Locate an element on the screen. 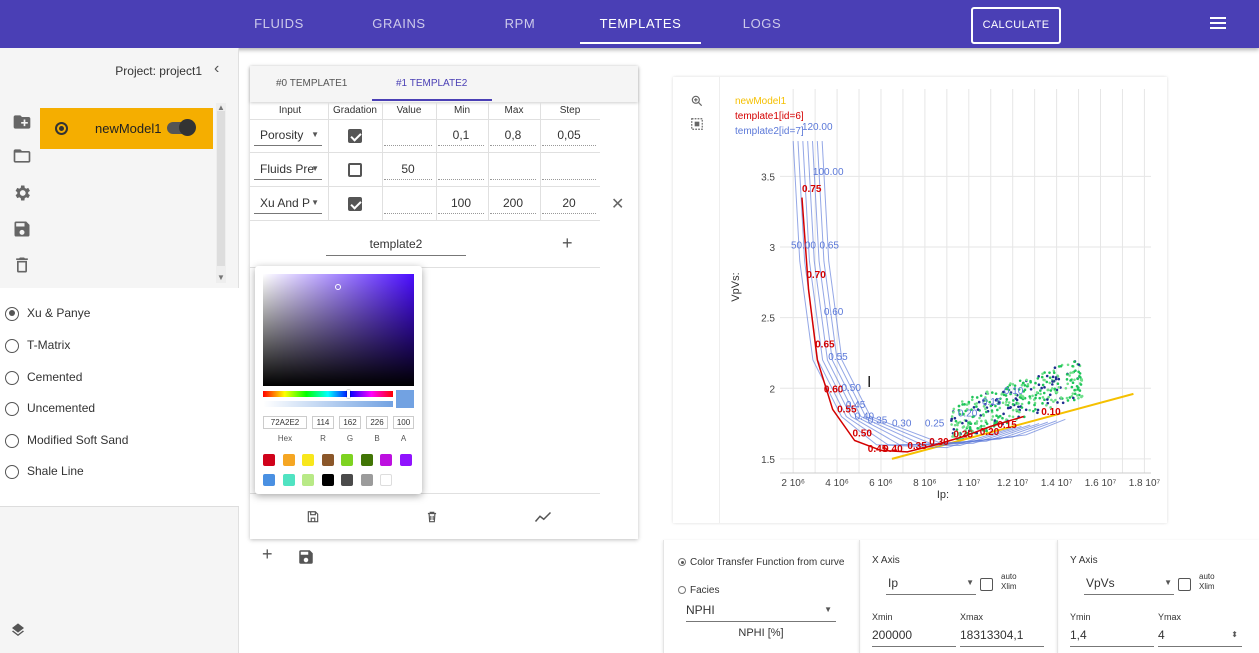  tab-templates: TEMPLATES is located at coordinates (640, 23).